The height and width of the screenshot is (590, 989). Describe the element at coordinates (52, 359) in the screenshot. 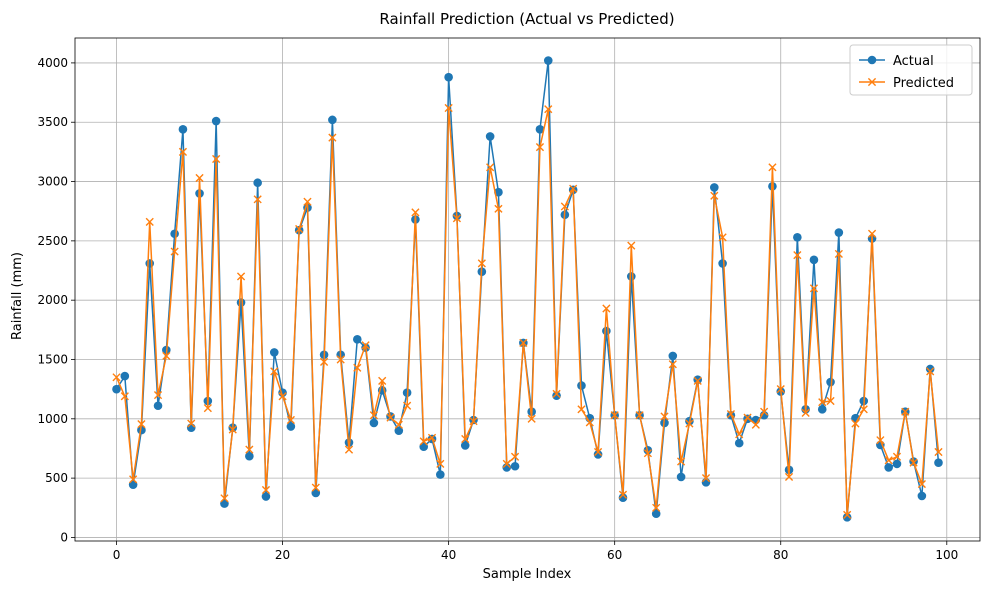

I see `y-tick-label: 1500` at that location.